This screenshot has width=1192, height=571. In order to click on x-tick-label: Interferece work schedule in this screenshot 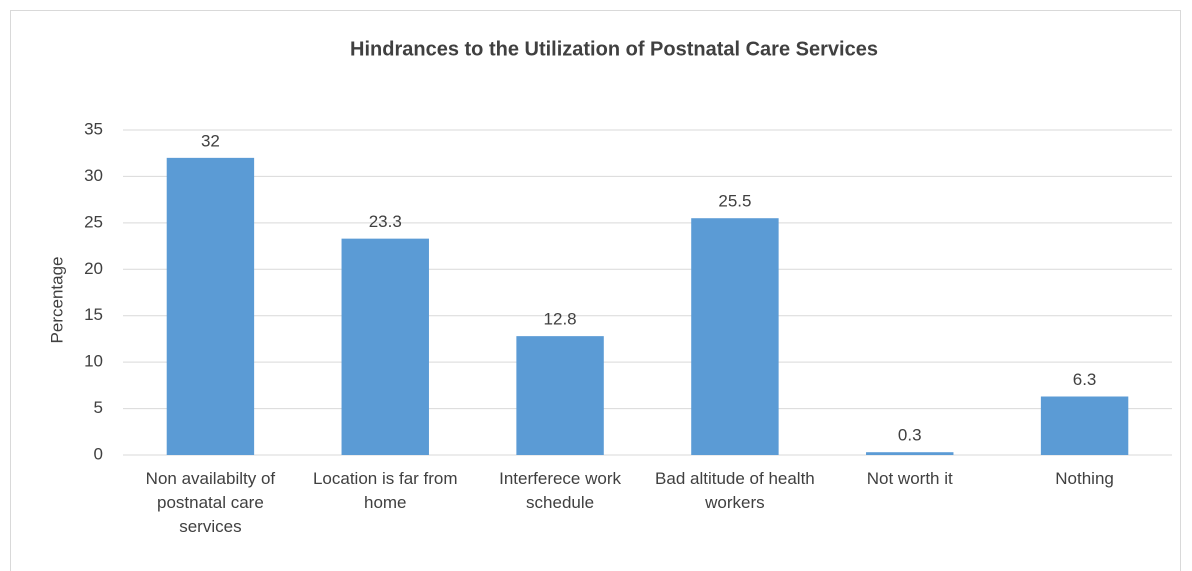, I will do `click(560, 490)`.